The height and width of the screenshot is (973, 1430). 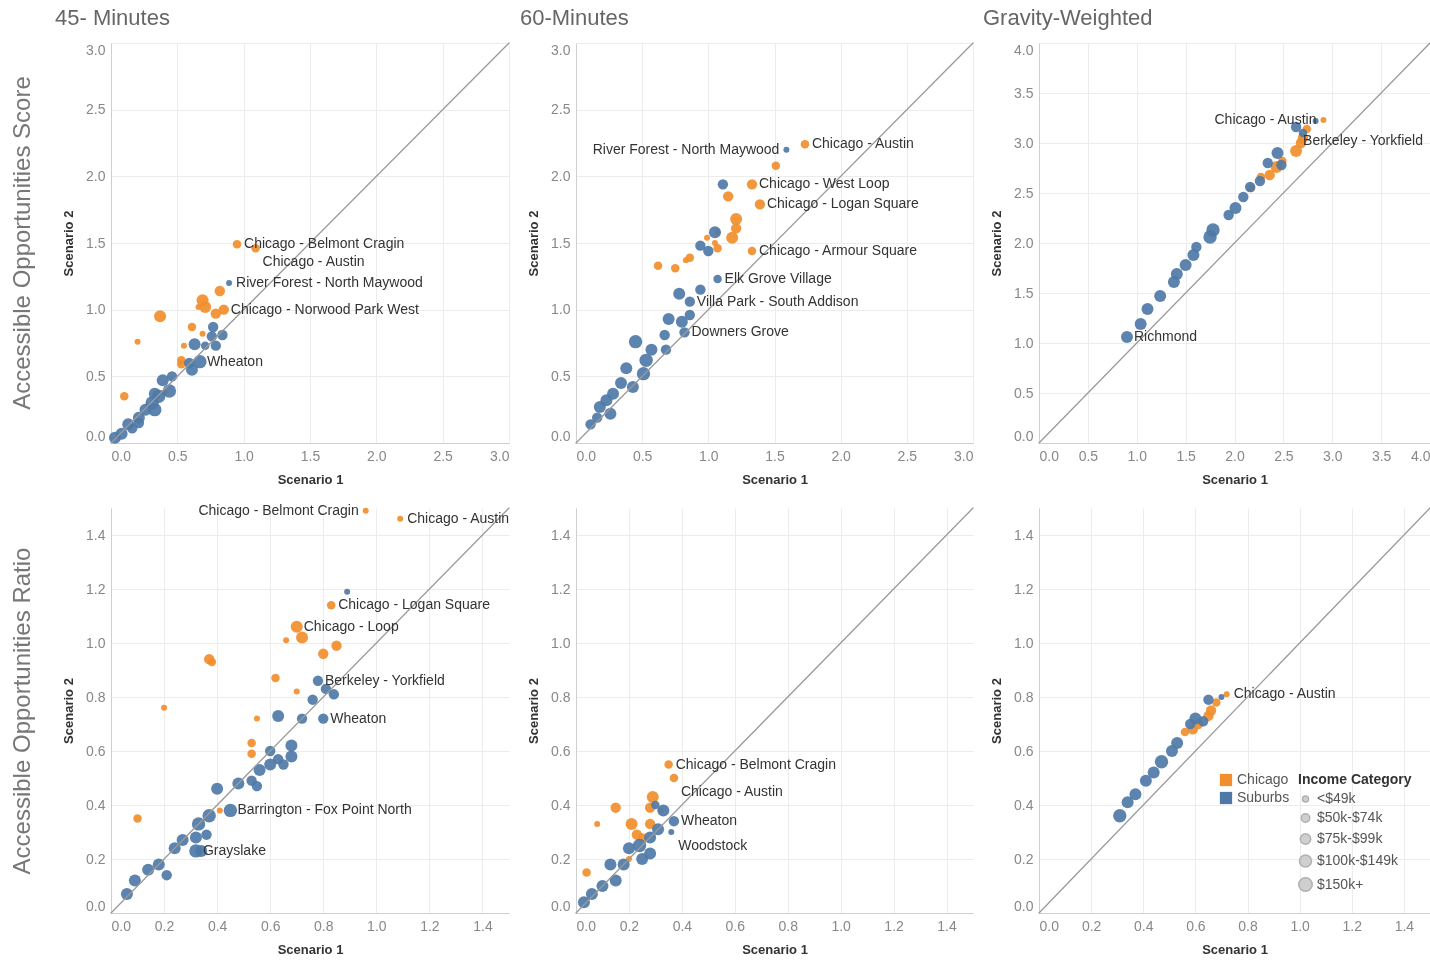 What do you see at coordinates (1381, 455) in the screenshot?
I see `x-tick-label: 3.5` at bounding box center [1381, 455].